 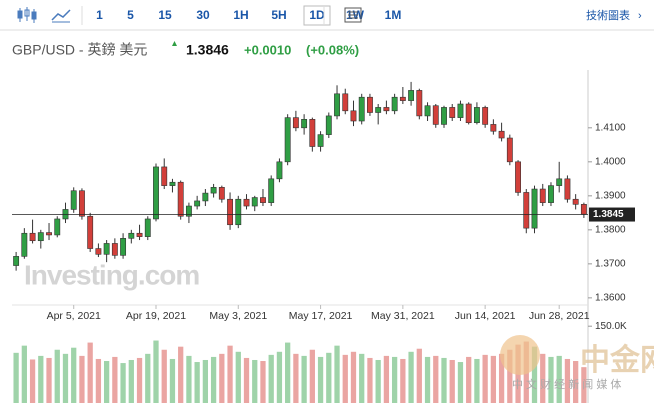 I want to click on change-percent: (+0.08%), so click(x=332, y=49).